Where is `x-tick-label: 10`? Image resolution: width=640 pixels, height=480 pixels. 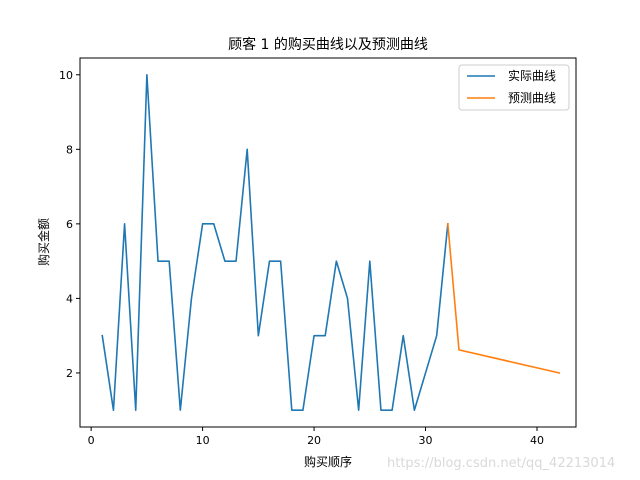
x-tick-label: 10 is located at coordinates (203, 440).